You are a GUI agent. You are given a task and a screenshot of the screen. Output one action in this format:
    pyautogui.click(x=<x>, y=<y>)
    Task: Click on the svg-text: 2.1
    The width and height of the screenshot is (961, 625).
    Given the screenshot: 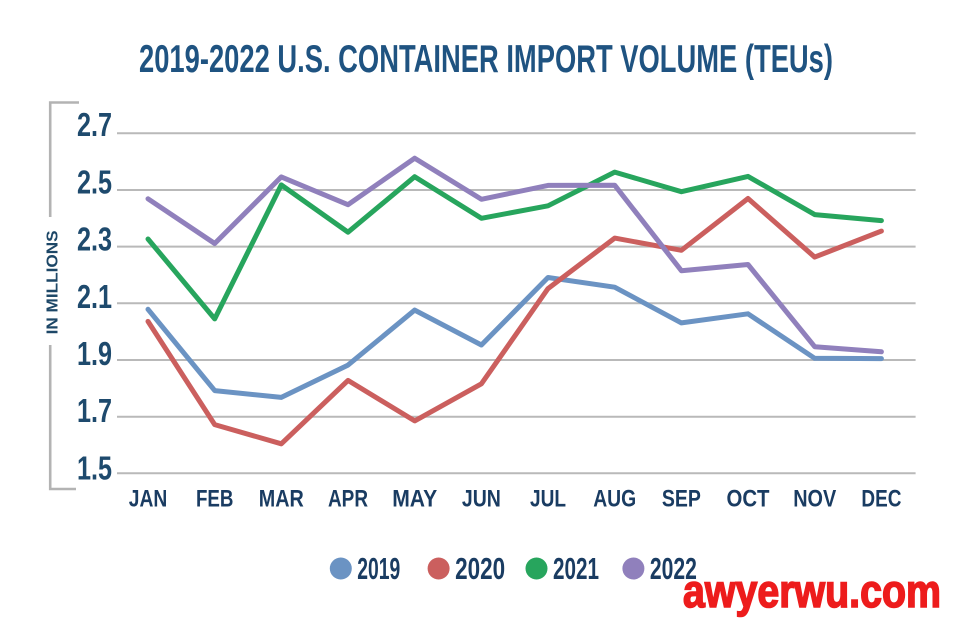 What is the action you would take?
    pyautogui.click(x=94, y=296)
    